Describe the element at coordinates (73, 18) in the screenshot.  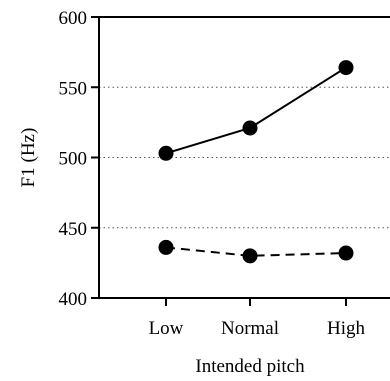
I see `y-tick-label: 600` at that location.